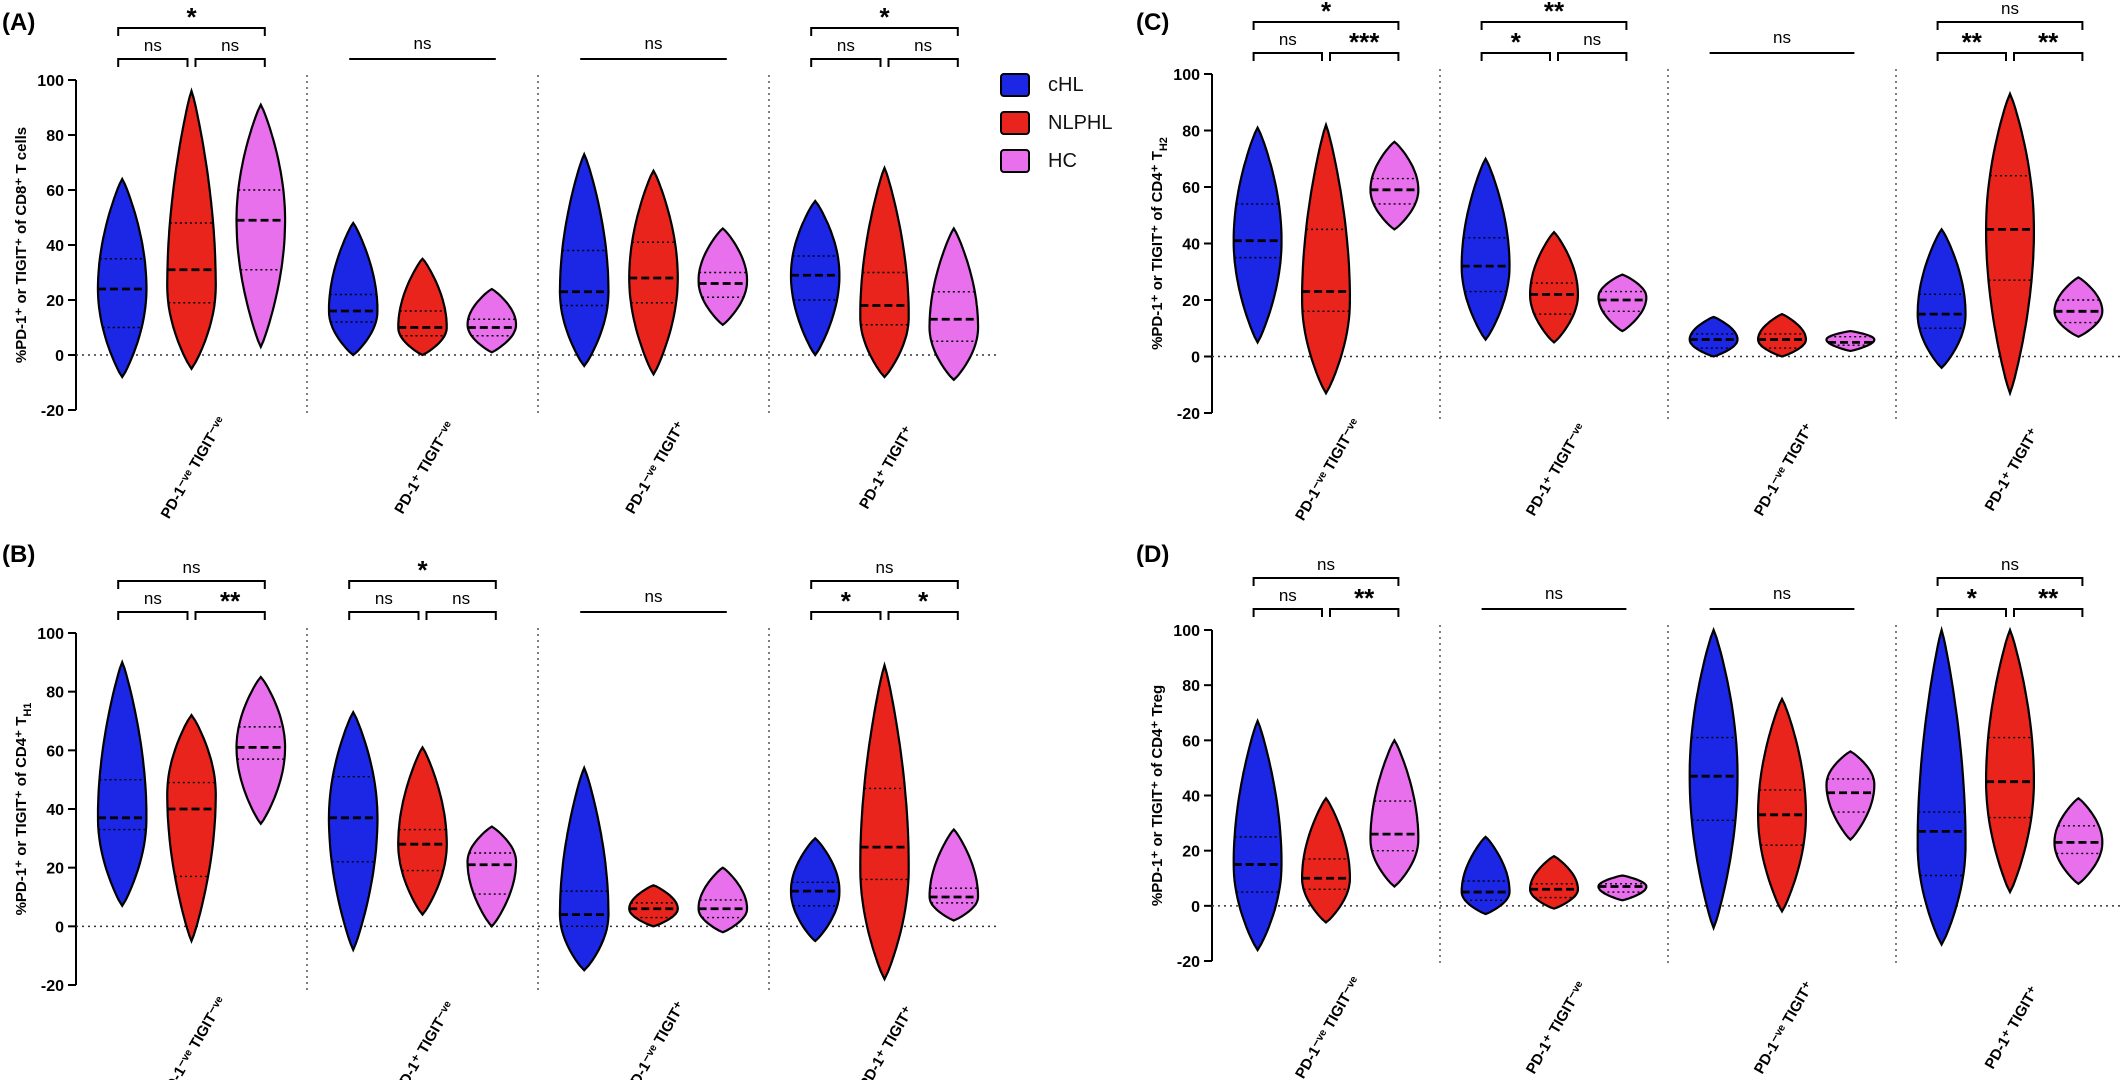 The width and height of the screenshot is (2128, 1080). I want to click on legend-swatch-hc, so click(1015, 161).